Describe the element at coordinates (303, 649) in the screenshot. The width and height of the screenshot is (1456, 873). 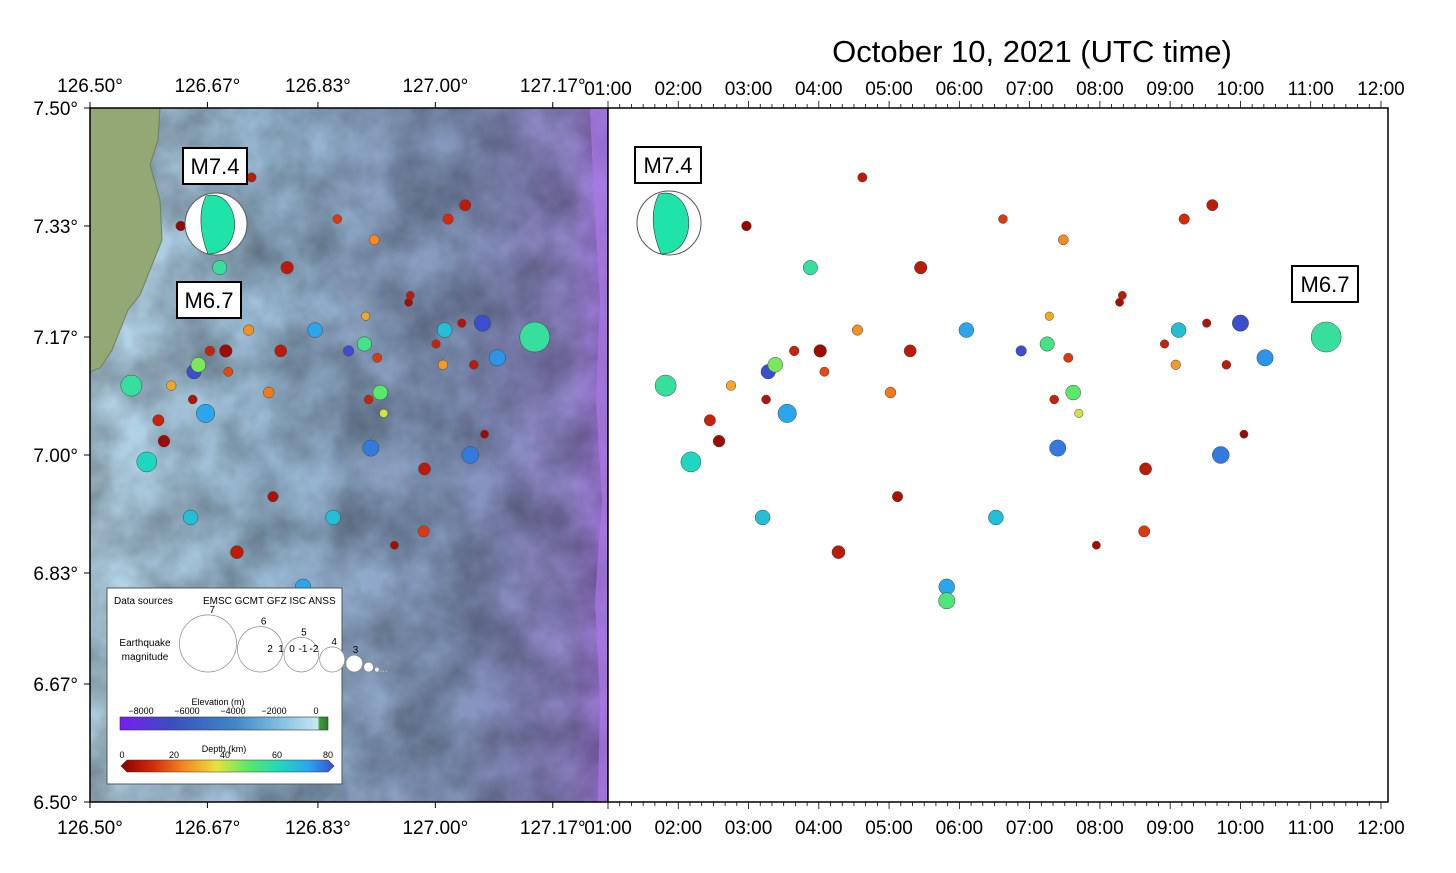
I see `legend-magnitude-label: -1` at that location.